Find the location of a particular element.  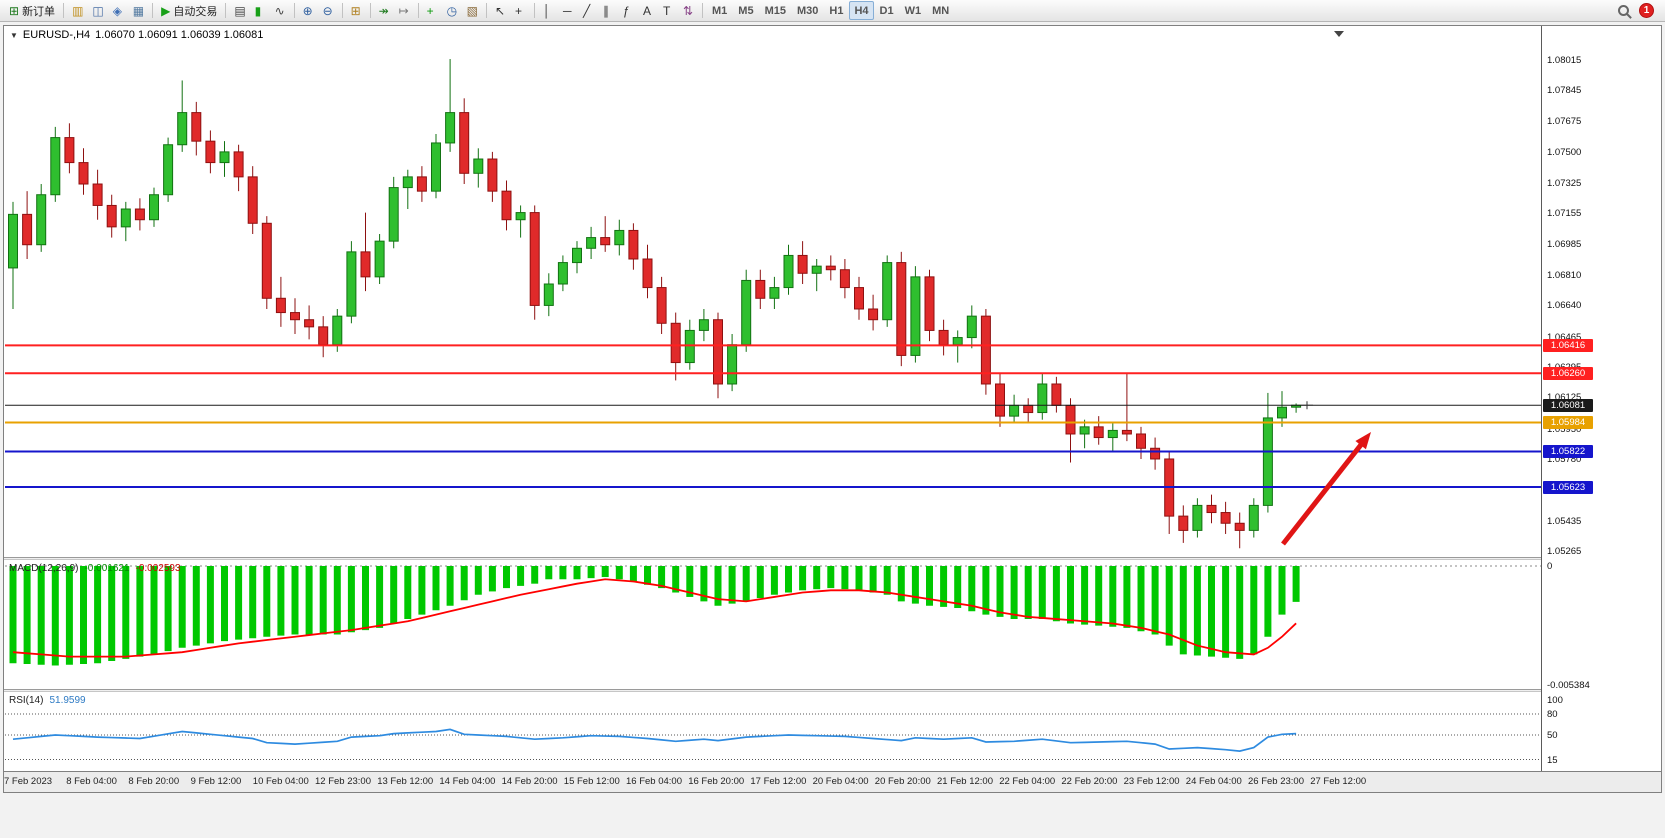

time-axis-label: 24 Feb 04:00 is located at coordinates (1213, 781).